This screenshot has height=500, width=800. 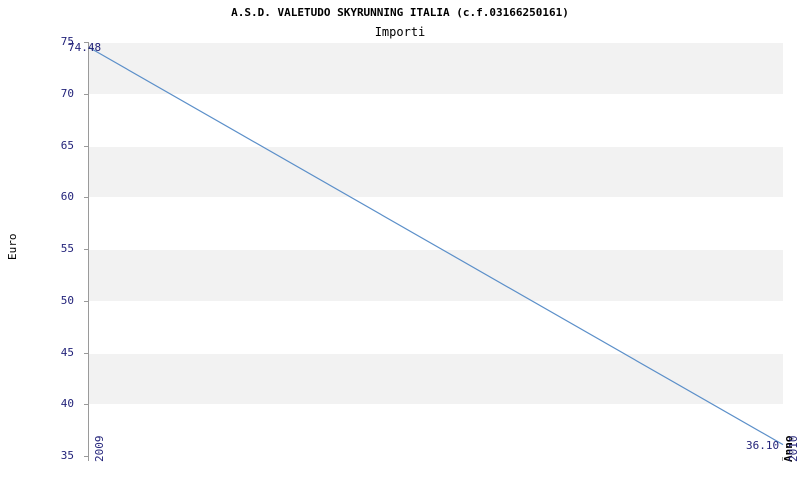 I want to click on x-tick-label: 2010, so click(x=793, y=449).